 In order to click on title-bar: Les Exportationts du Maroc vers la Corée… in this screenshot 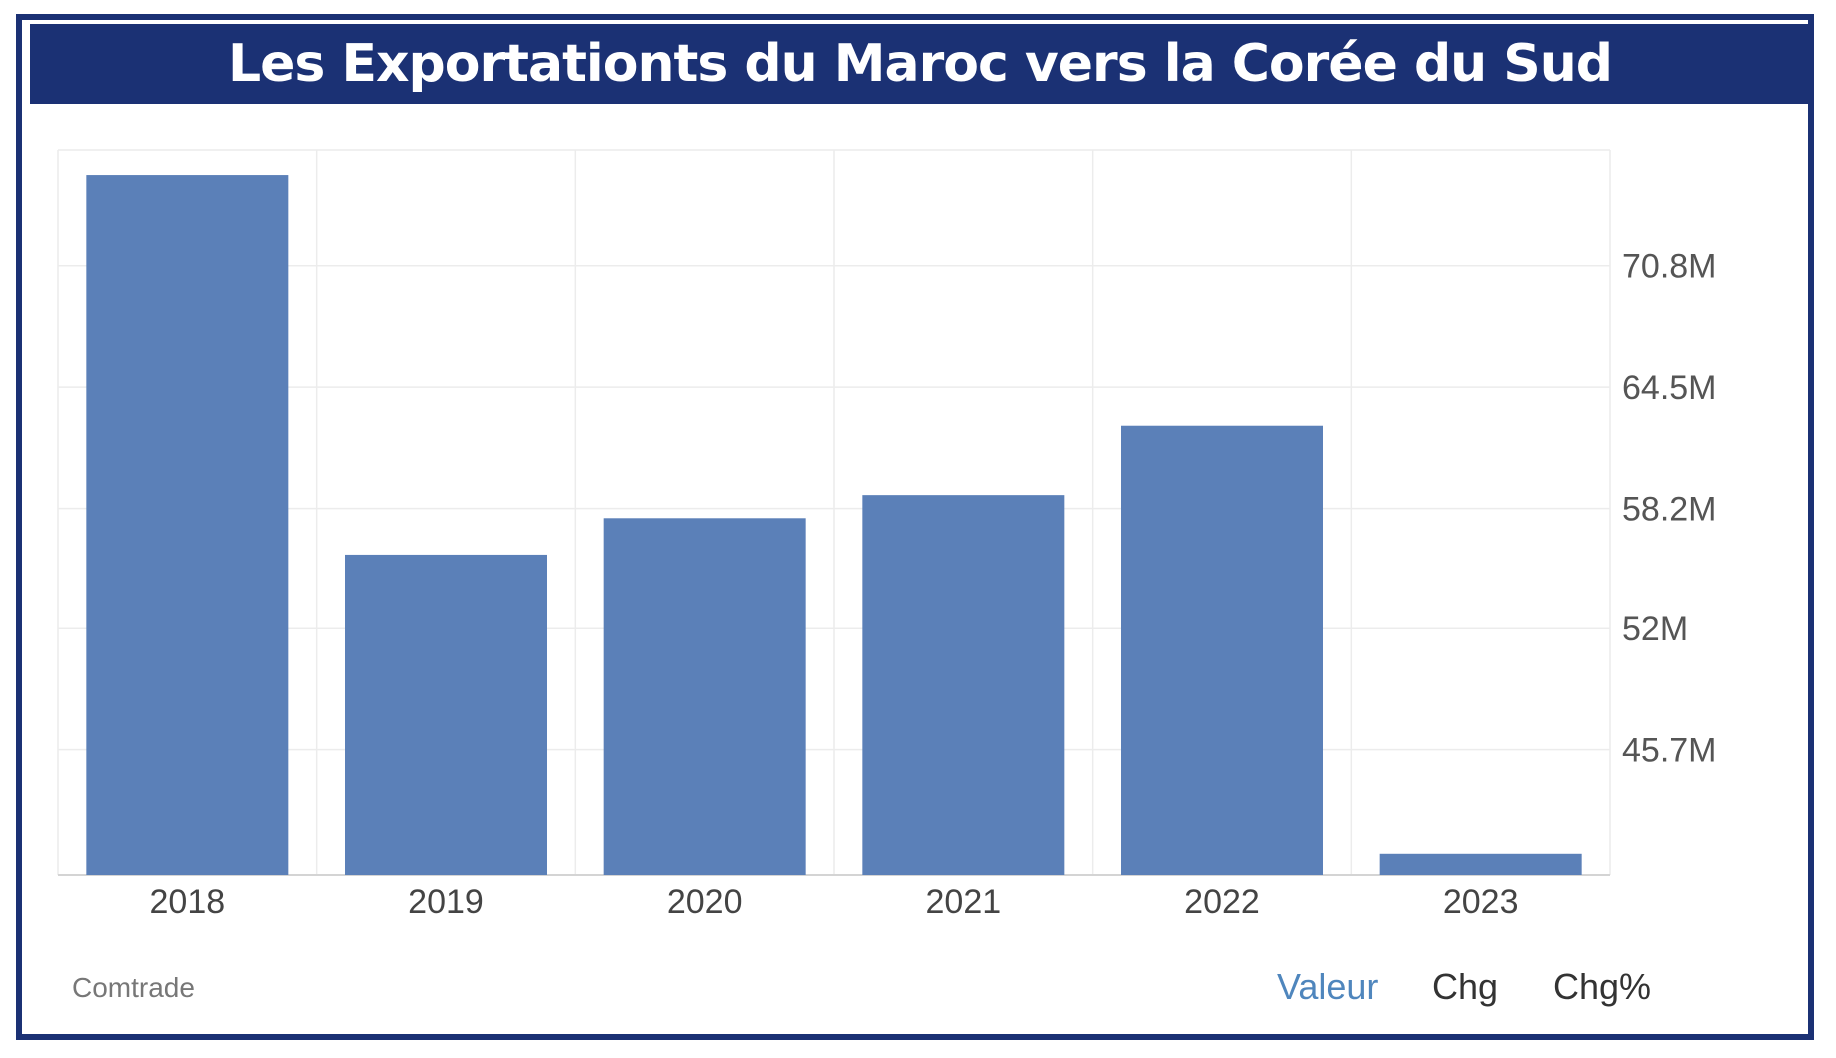, I will do `click(920, 64)`.